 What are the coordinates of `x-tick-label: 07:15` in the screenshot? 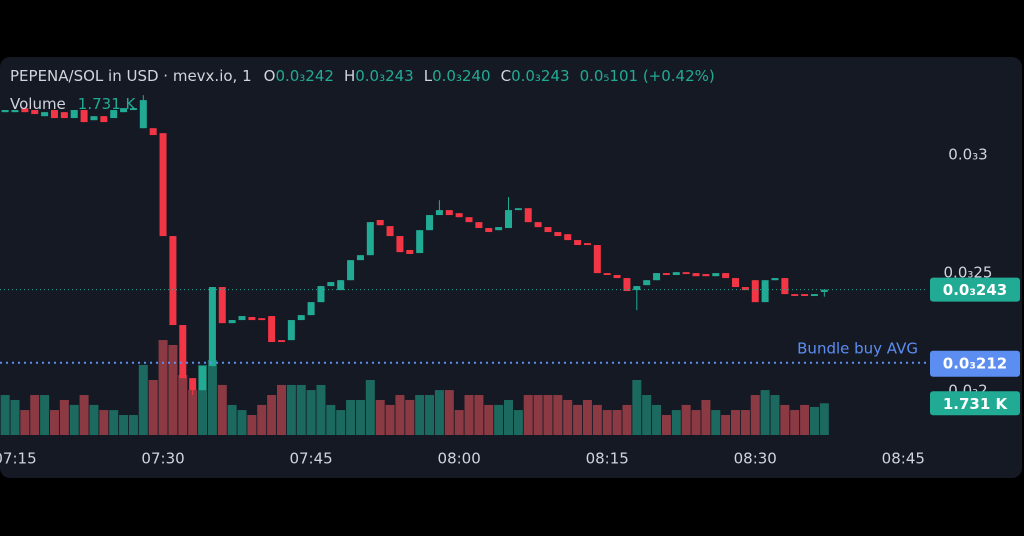 It's located at (18, 459).